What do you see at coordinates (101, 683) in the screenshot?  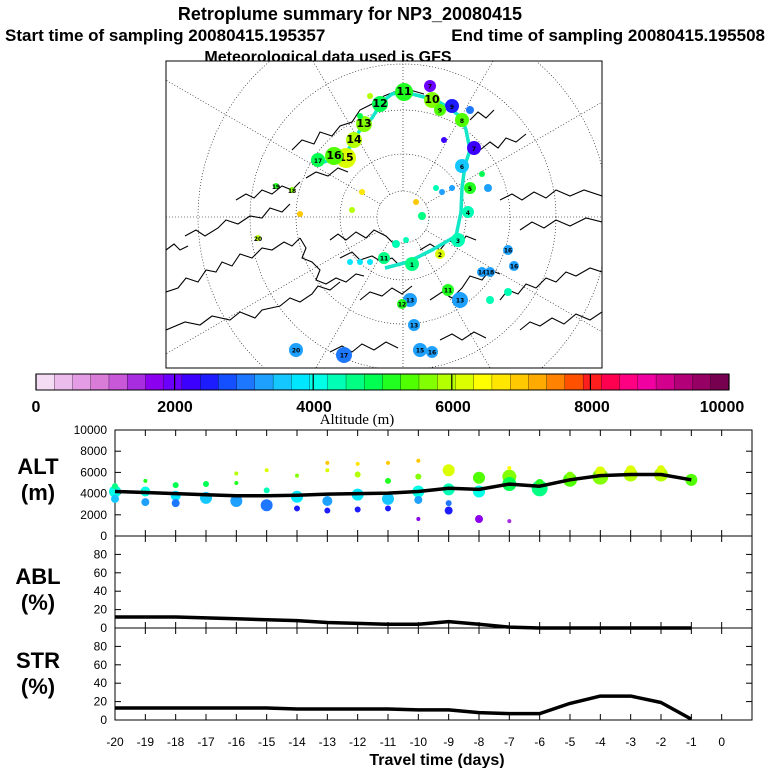 I see `str-ytick-label-2: 40` at bounding box center [101, 683].